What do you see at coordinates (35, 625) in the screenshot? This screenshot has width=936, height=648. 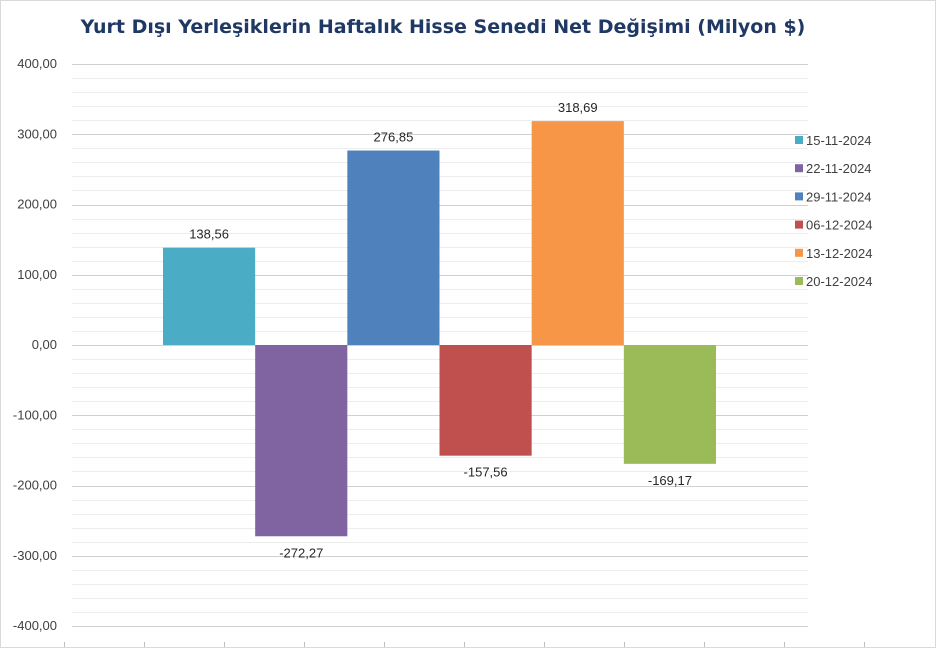 I see `y-tick-label: -400,00` at bounding box center [35, 625].